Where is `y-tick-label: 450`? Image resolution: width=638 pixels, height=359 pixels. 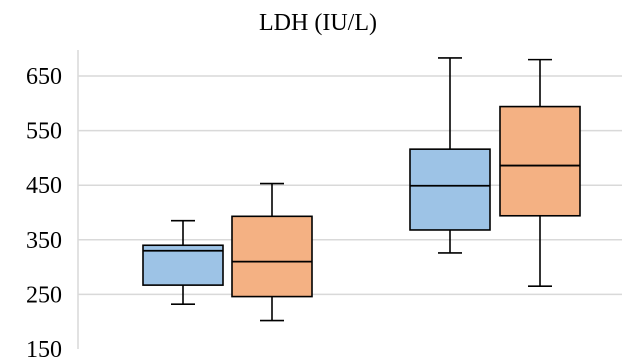
y-tick-label: 450 is located at coordinates (44, 186).